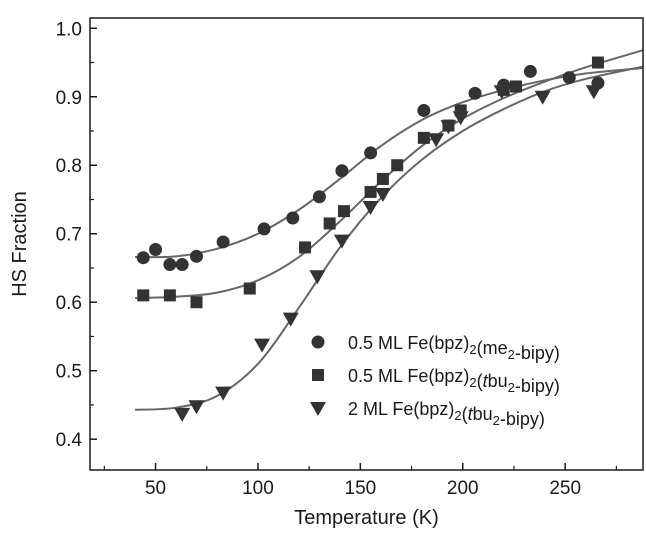  Describe the element at coordinates (155, 488) in the screenshot. I see `x-tick-label: 50` at that location.